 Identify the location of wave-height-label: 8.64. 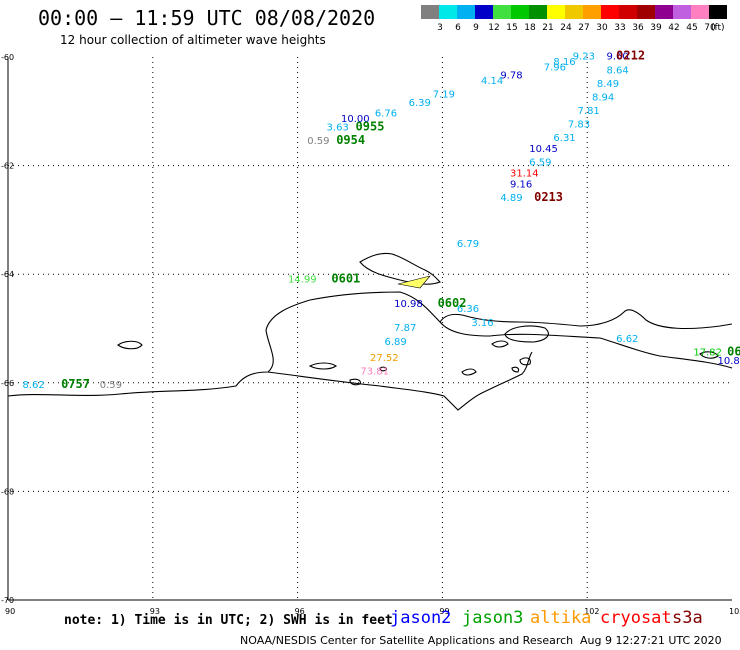
(618, 70).